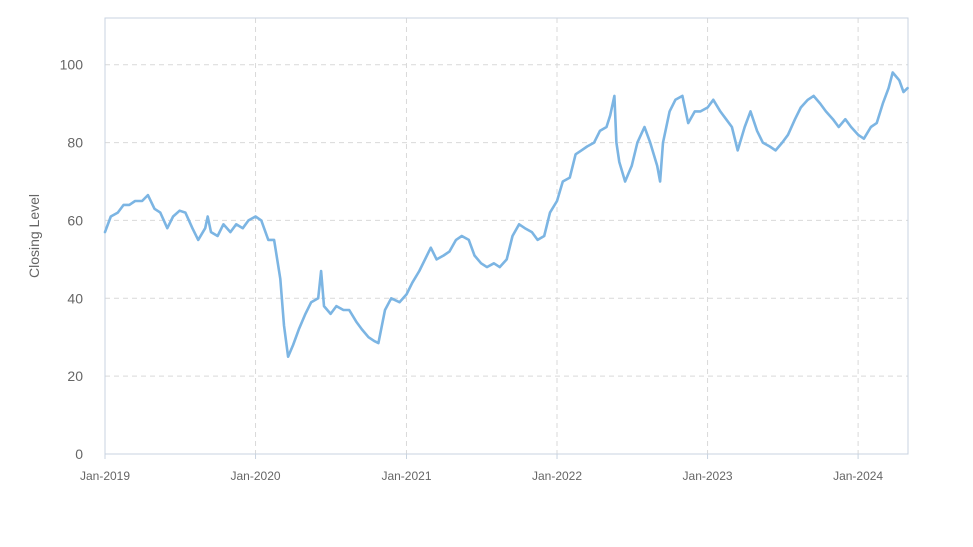 Image resolution: width=973 pixels, height=547 pixels. I want to click on x-tick-label: Jan-2023, so click(708, 476).